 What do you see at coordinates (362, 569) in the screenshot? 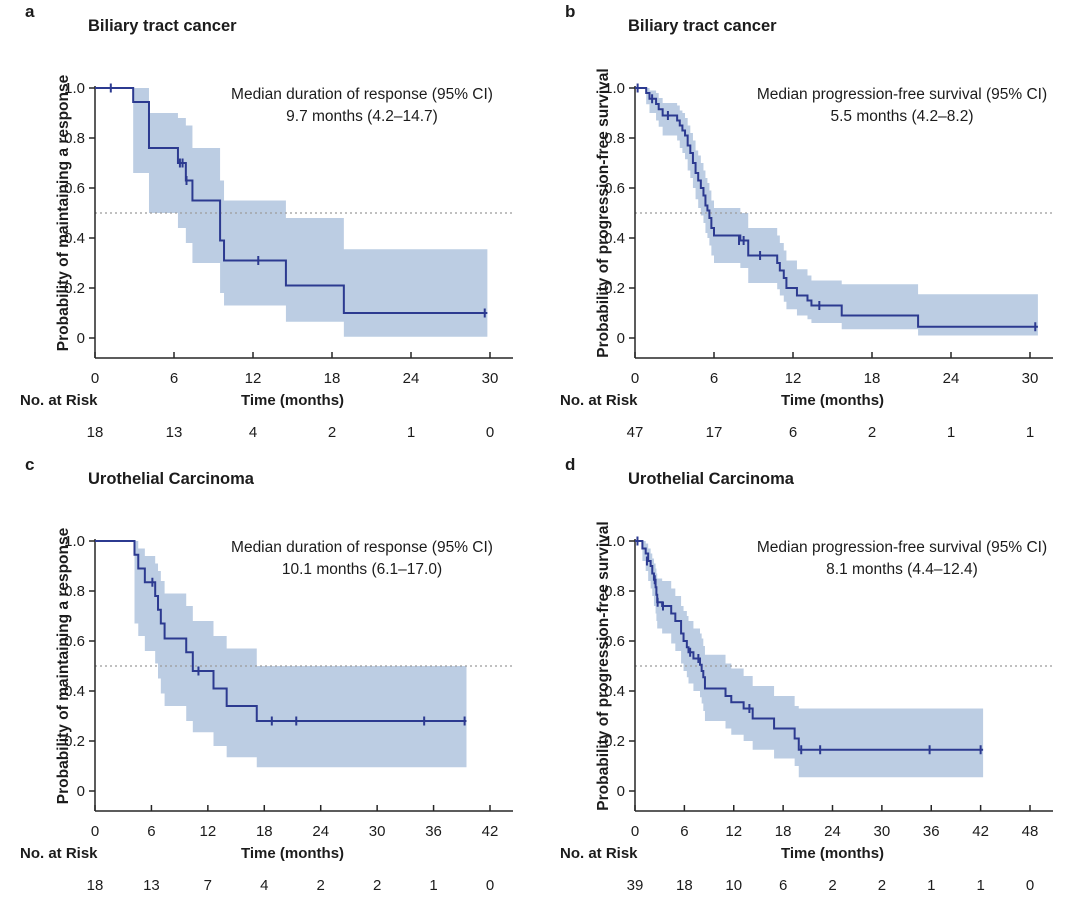
I see `svg-text: 10.1 months (6.1–17.0)` at bounding box center [362, 569].